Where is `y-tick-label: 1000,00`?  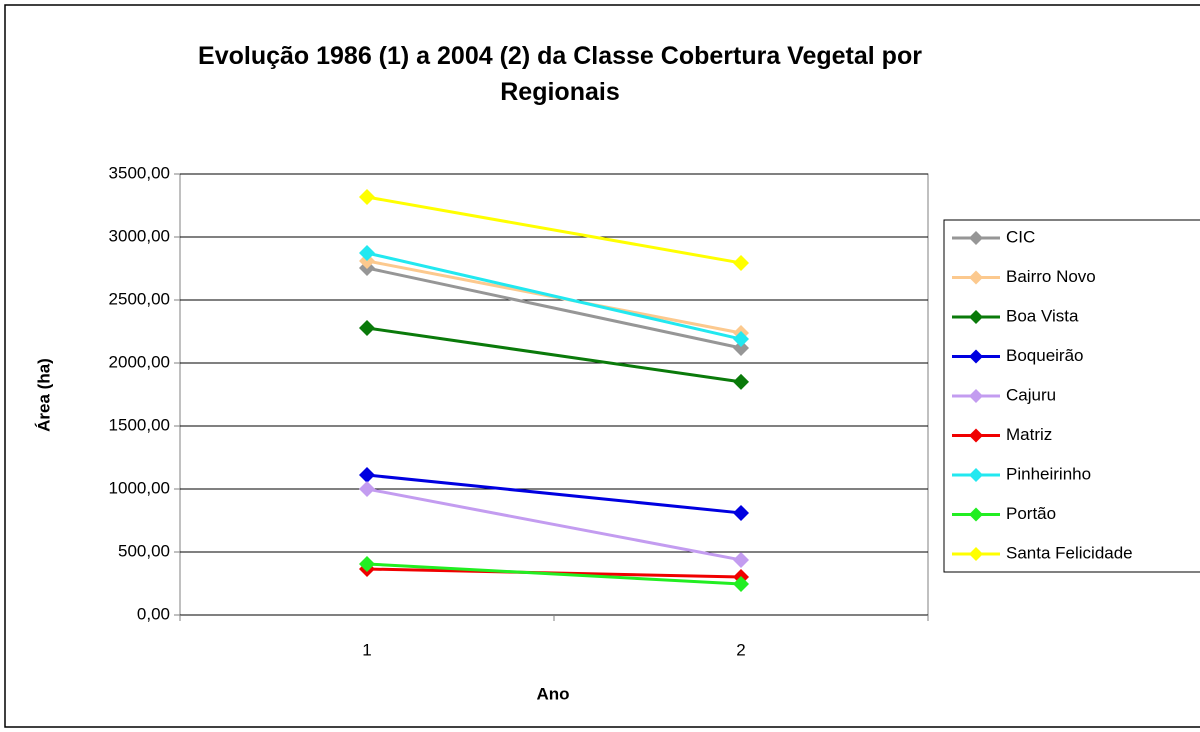
y-tick-label: 1000,00 is located at coordinates (139, 487).